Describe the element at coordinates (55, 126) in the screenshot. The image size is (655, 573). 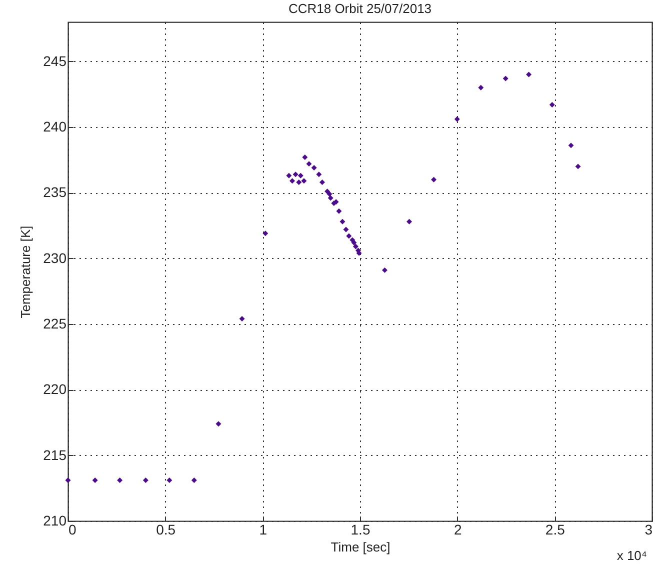
I see `y-tick-label: 240` at that location.